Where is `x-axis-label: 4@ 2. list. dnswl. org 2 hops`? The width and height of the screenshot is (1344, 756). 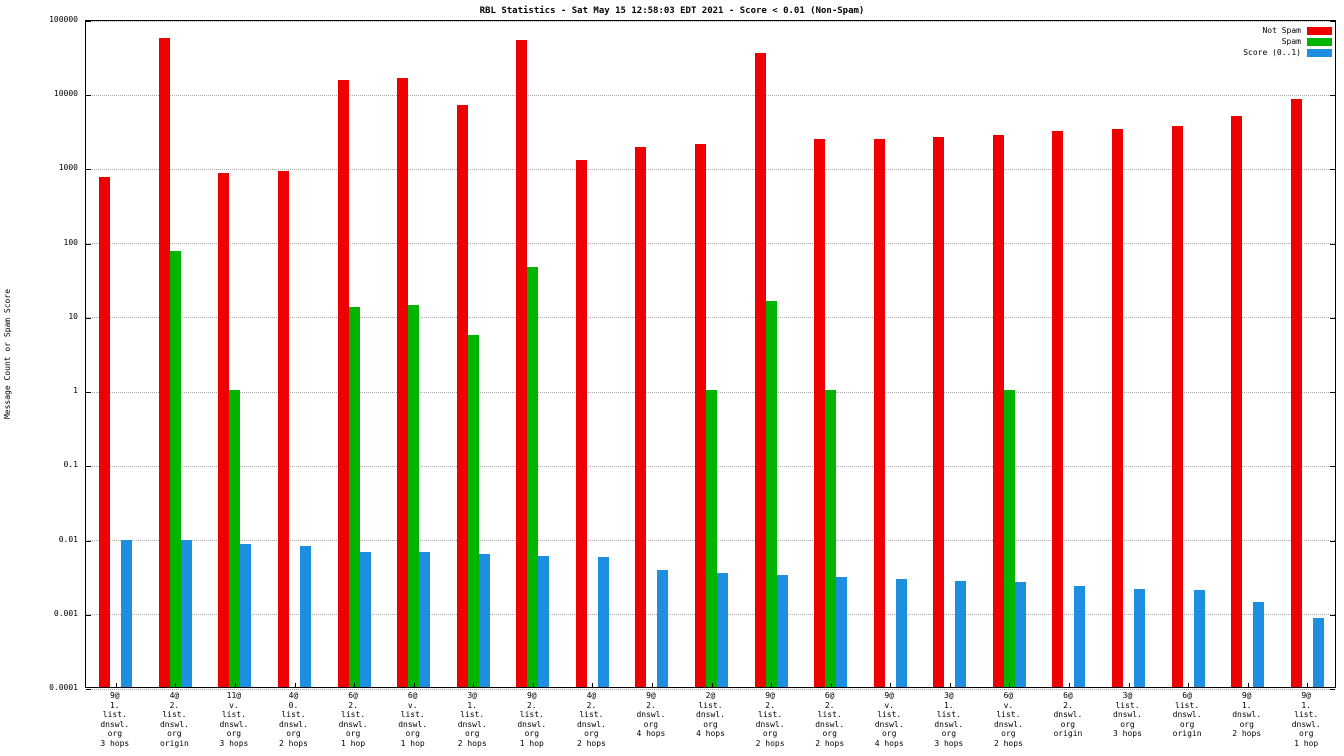
x-axis-label: 4@ 2. list. dnswl. org 2 hops is located at coordinates (591, 719).